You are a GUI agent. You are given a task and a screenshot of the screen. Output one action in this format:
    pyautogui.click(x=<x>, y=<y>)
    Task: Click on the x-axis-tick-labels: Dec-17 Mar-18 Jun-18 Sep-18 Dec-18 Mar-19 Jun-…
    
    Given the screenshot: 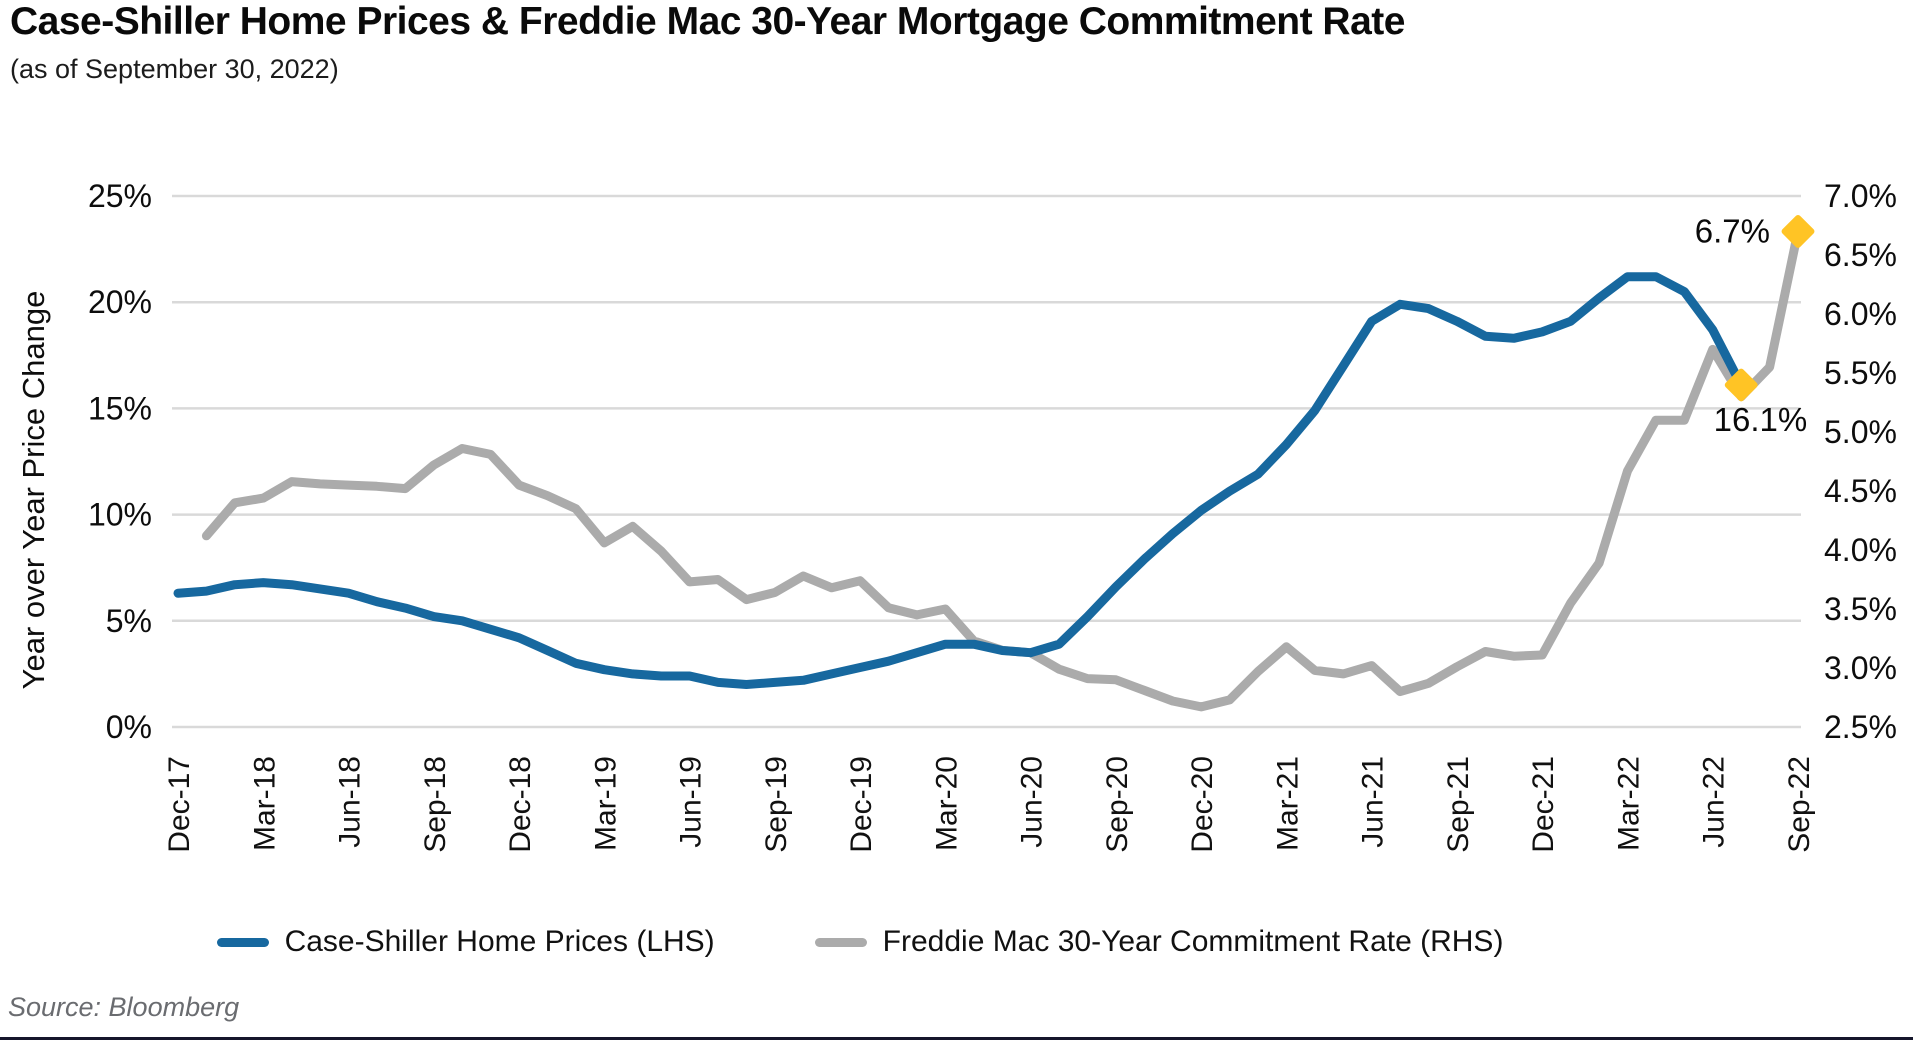 What is the action you would take?
    pyautogui.click(x=989, y=804)
    